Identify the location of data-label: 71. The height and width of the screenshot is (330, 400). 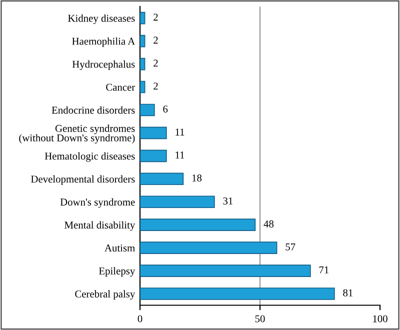
(324, 270).